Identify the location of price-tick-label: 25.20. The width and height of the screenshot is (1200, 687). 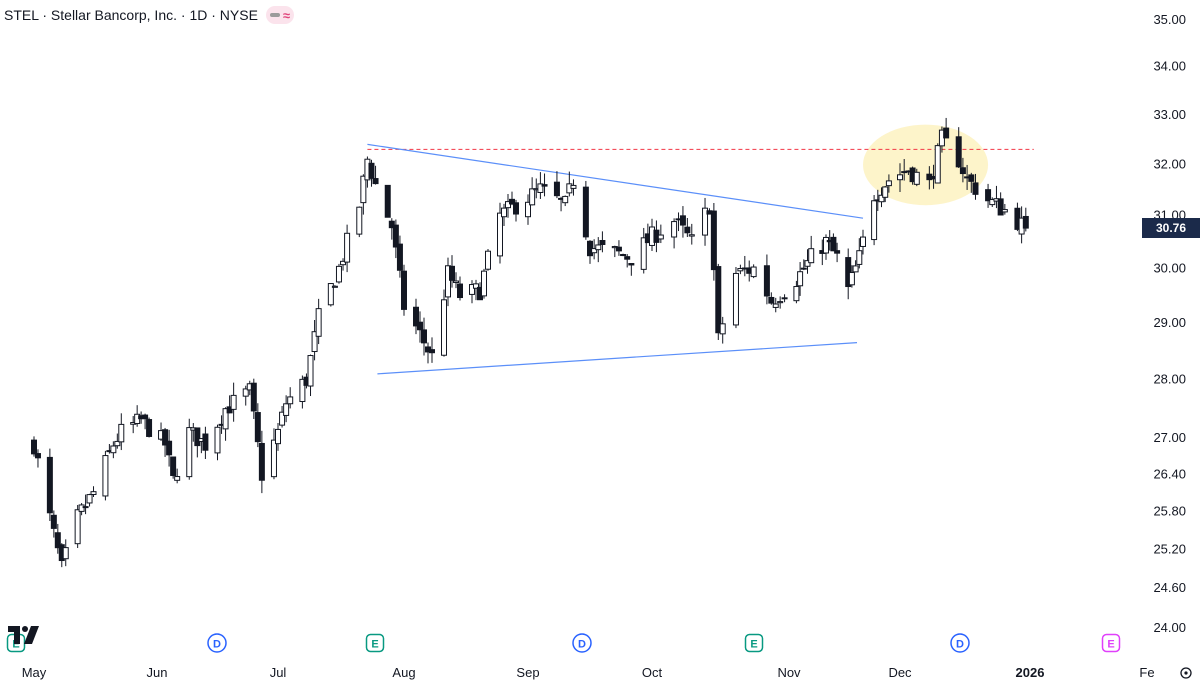
(1169, 548).